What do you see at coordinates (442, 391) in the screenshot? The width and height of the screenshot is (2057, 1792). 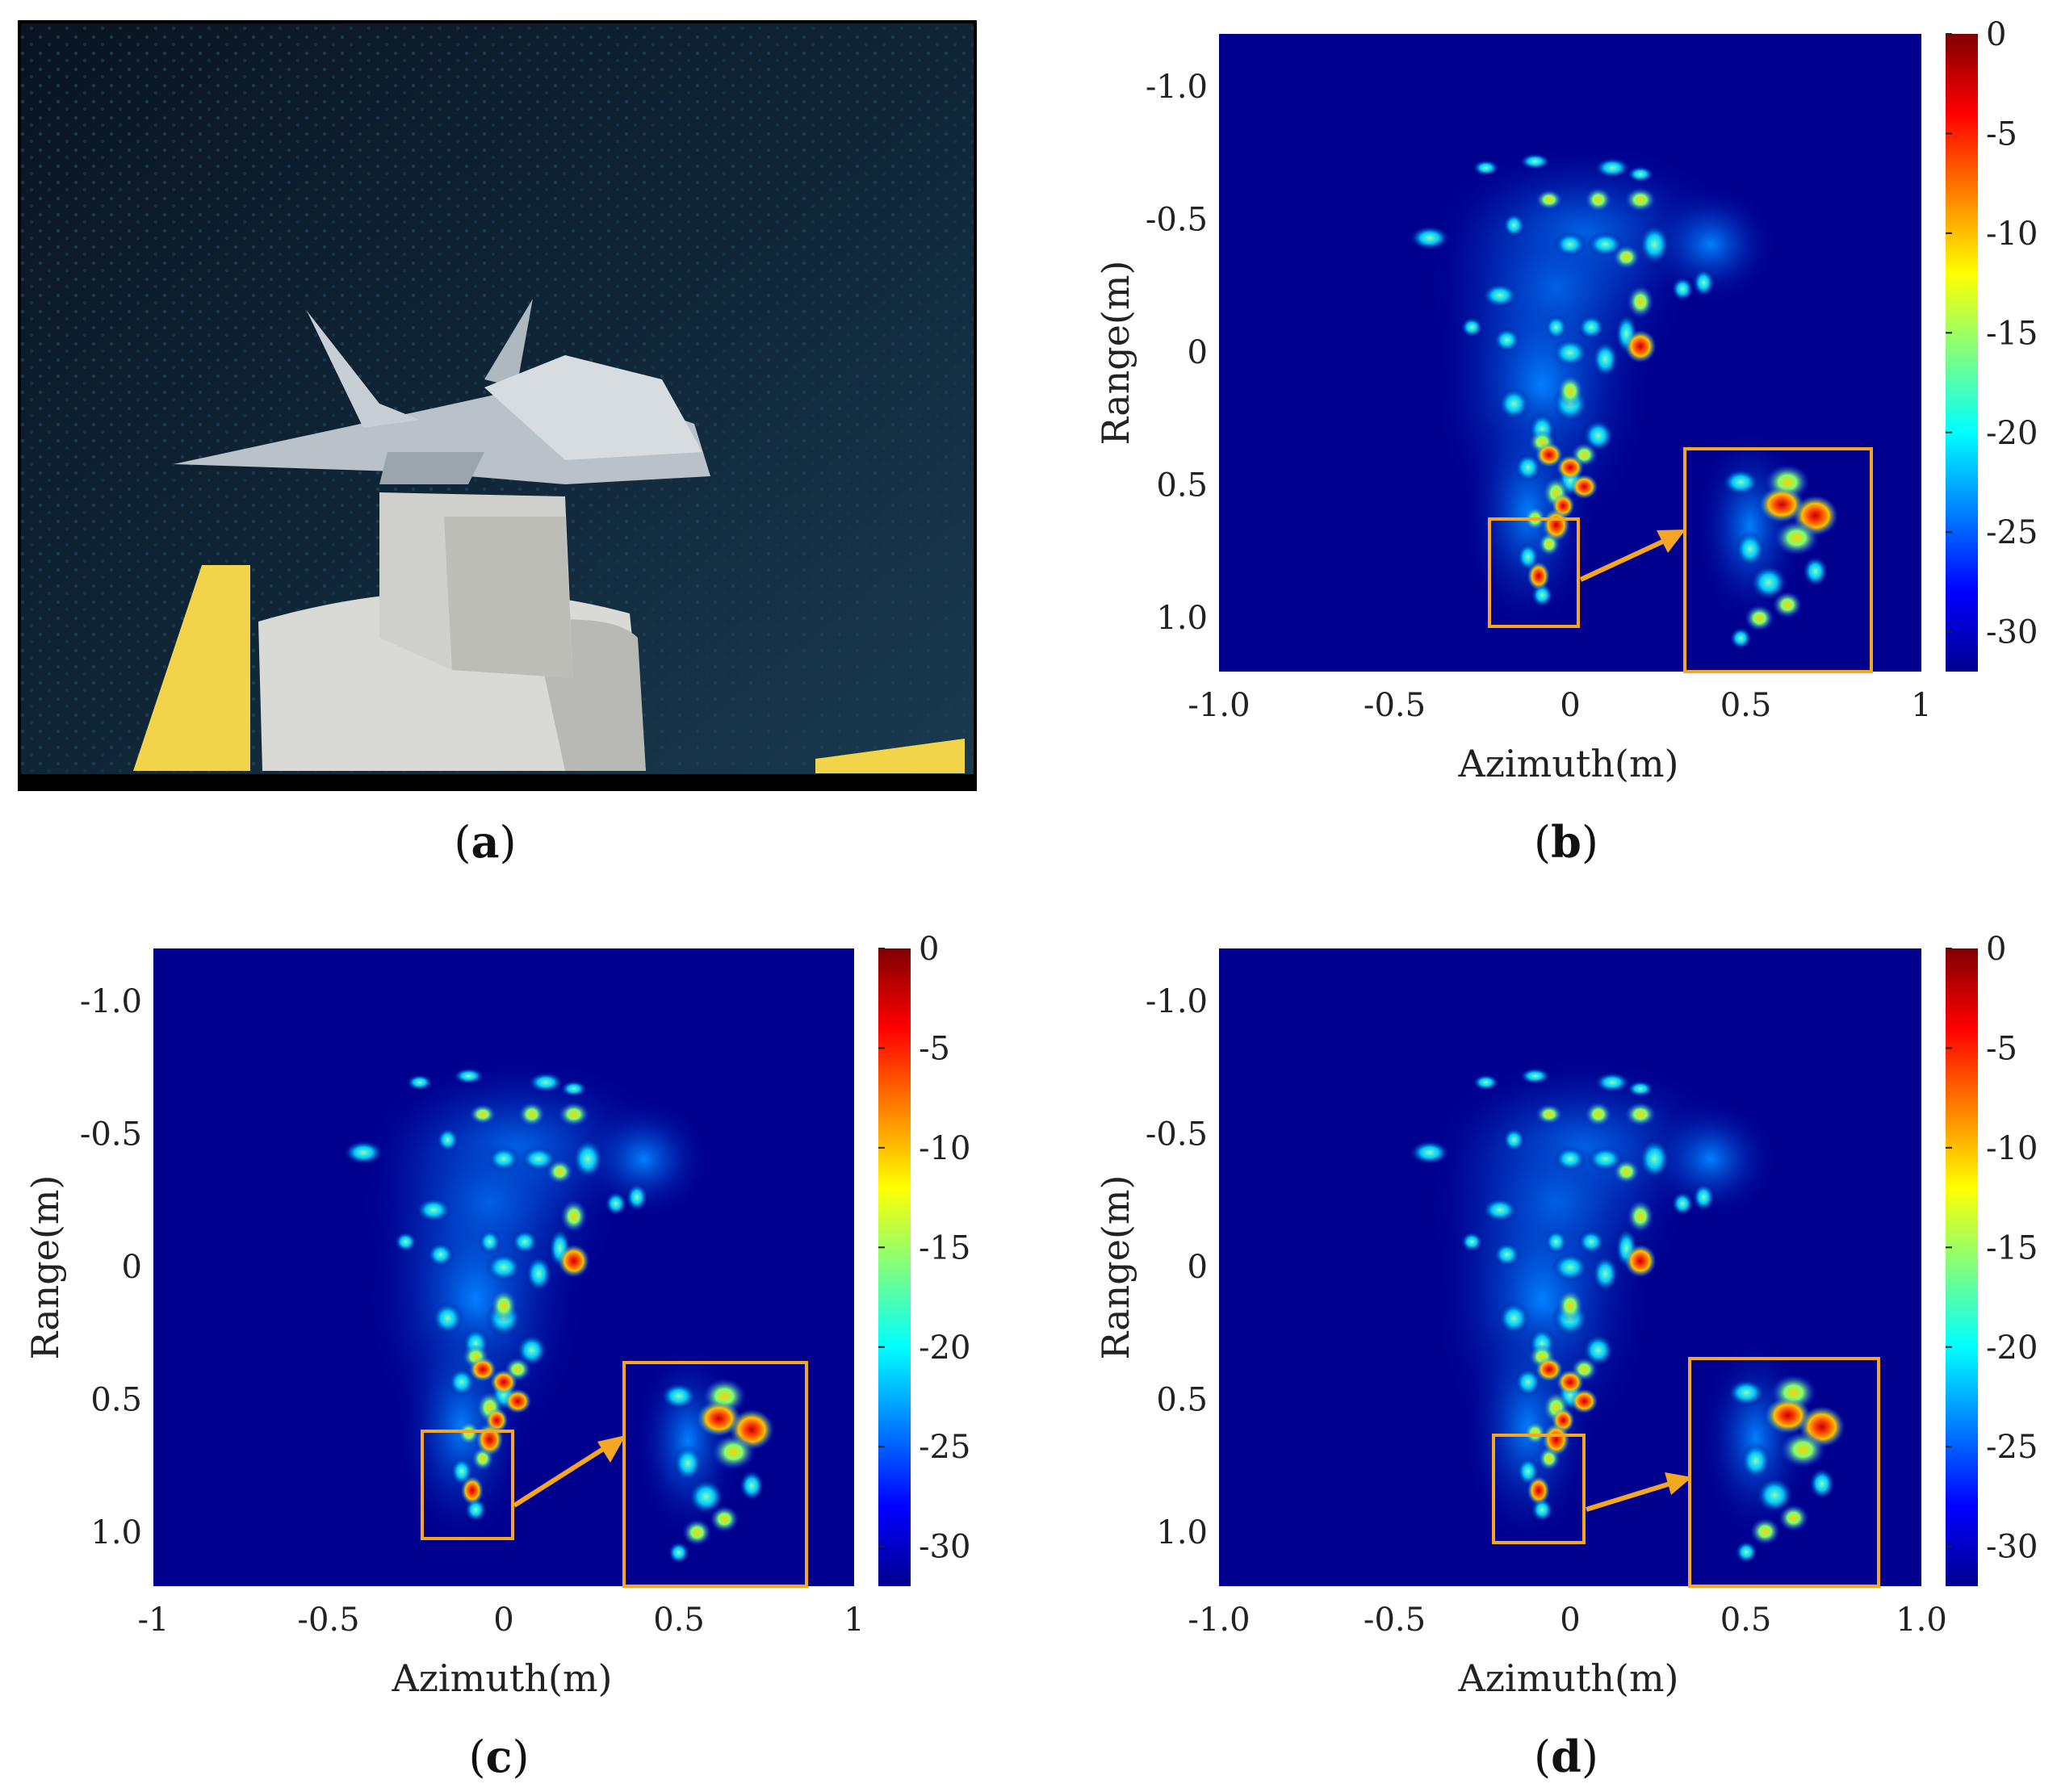 I see `aircraft-model` at bounding box center [442, 391].